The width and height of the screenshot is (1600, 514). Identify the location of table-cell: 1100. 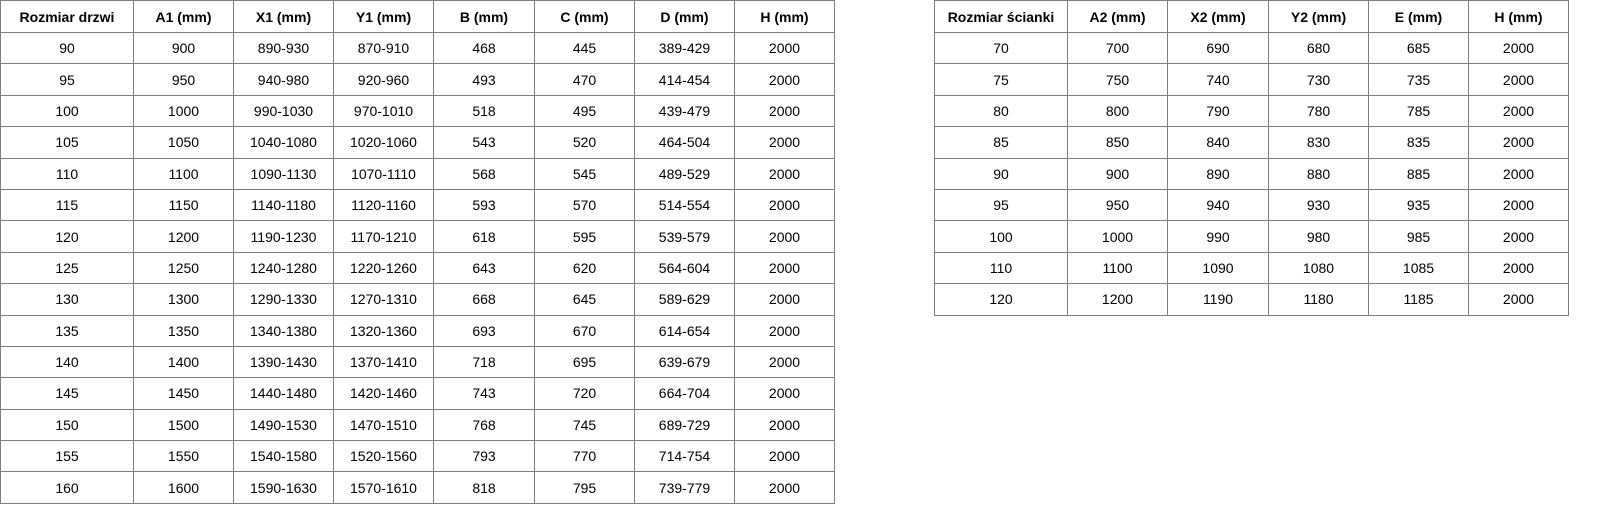
(183, 173).